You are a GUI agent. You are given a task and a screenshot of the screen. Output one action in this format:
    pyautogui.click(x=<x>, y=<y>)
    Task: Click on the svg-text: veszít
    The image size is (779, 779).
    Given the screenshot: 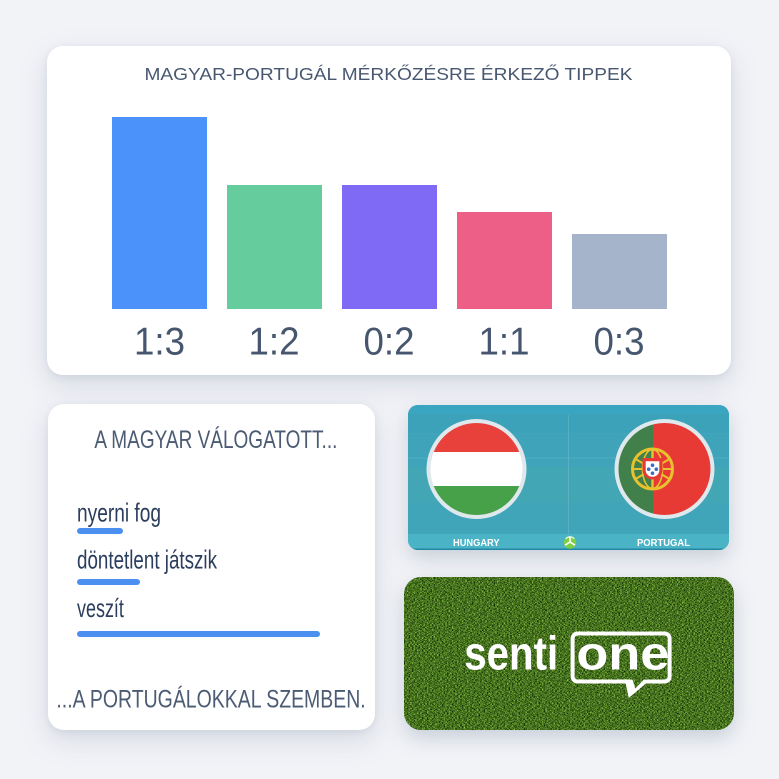 What is the action you would take?
    pyautogui.click(x=100, y=608)
    